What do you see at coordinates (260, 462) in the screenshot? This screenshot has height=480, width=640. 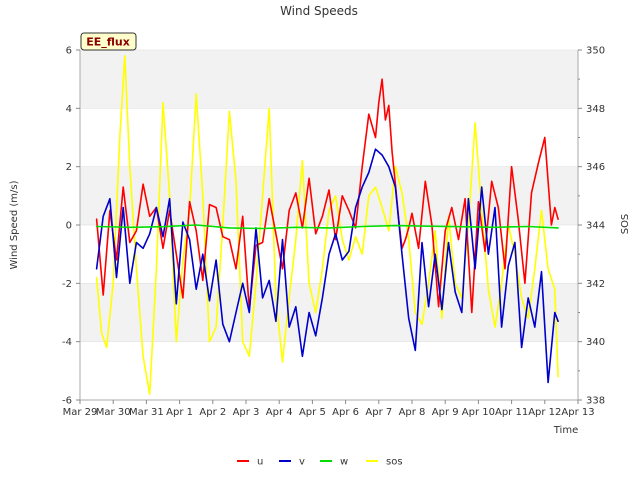 I see `legend-label-u: u` at bounding box center [260, 462].